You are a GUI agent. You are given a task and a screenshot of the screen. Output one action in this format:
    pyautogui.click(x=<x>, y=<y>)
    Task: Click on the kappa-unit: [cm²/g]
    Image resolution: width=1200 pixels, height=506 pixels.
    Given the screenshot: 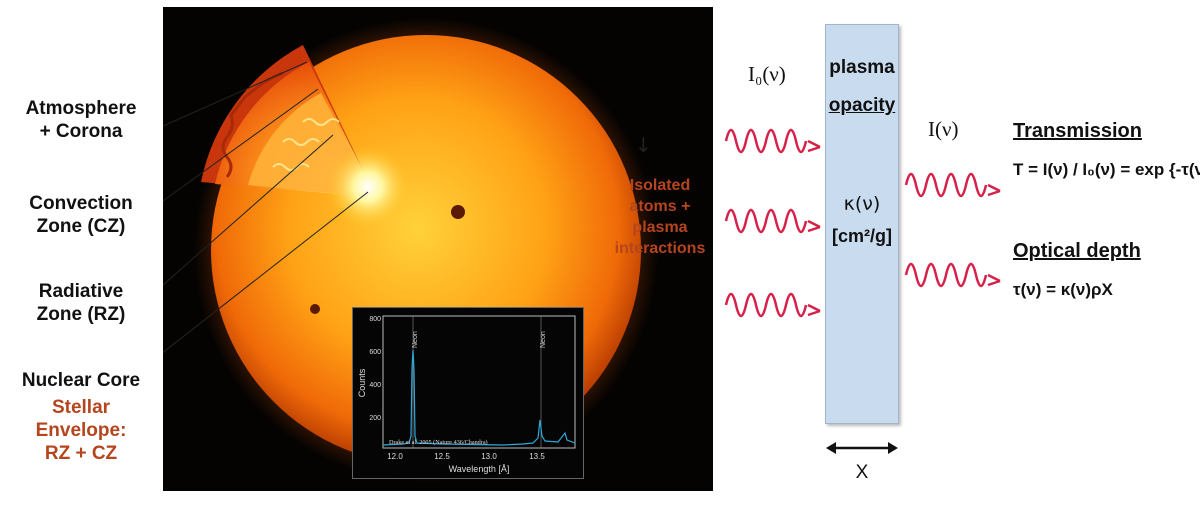 What is the action you would take?
    pyautogui.click(x=862, y=236)
    